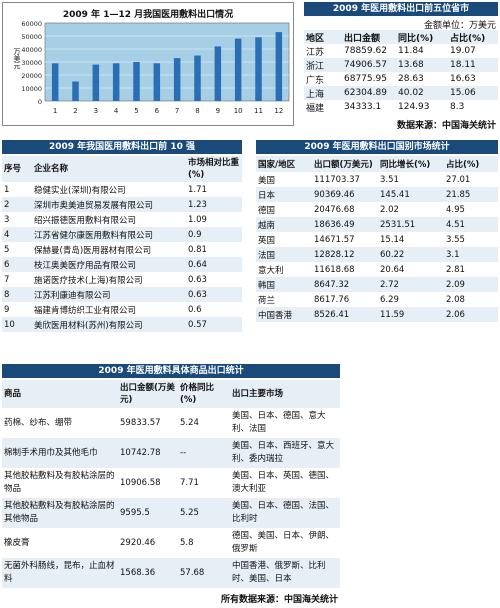 The height and width of the screenshot is (608, 500). I want to click on header-cell: 价格同比(%), so click(197, 394).